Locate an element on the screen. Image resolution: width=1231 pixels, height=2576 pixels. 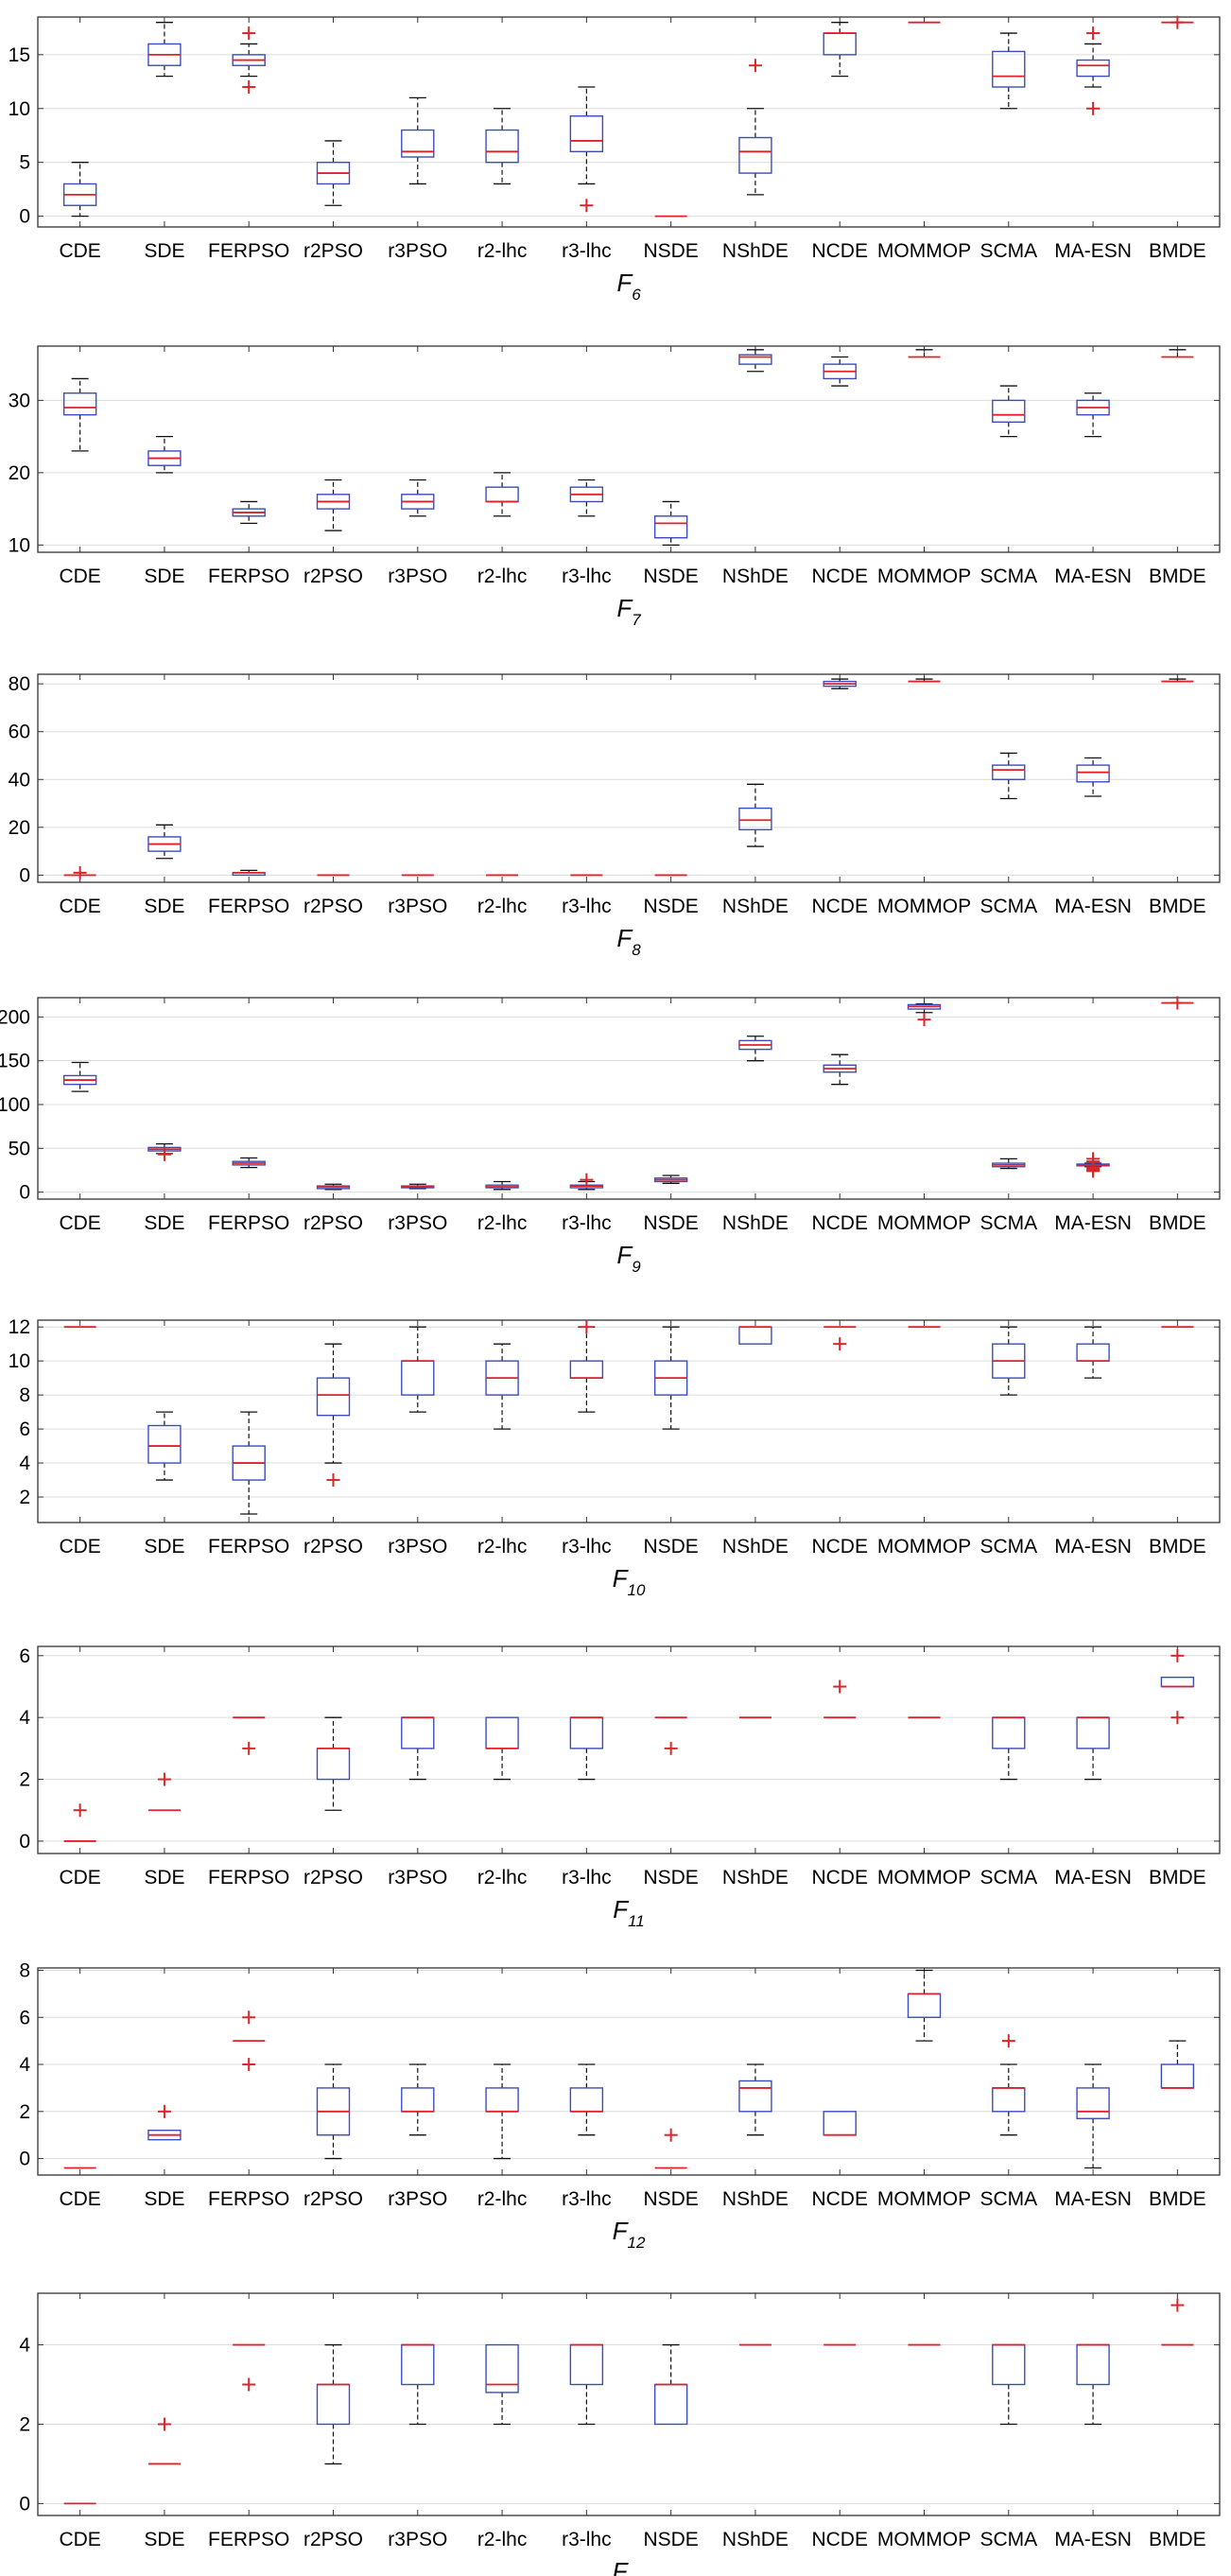
x-axis-label: F9 is located at coordinates (628, 1258).